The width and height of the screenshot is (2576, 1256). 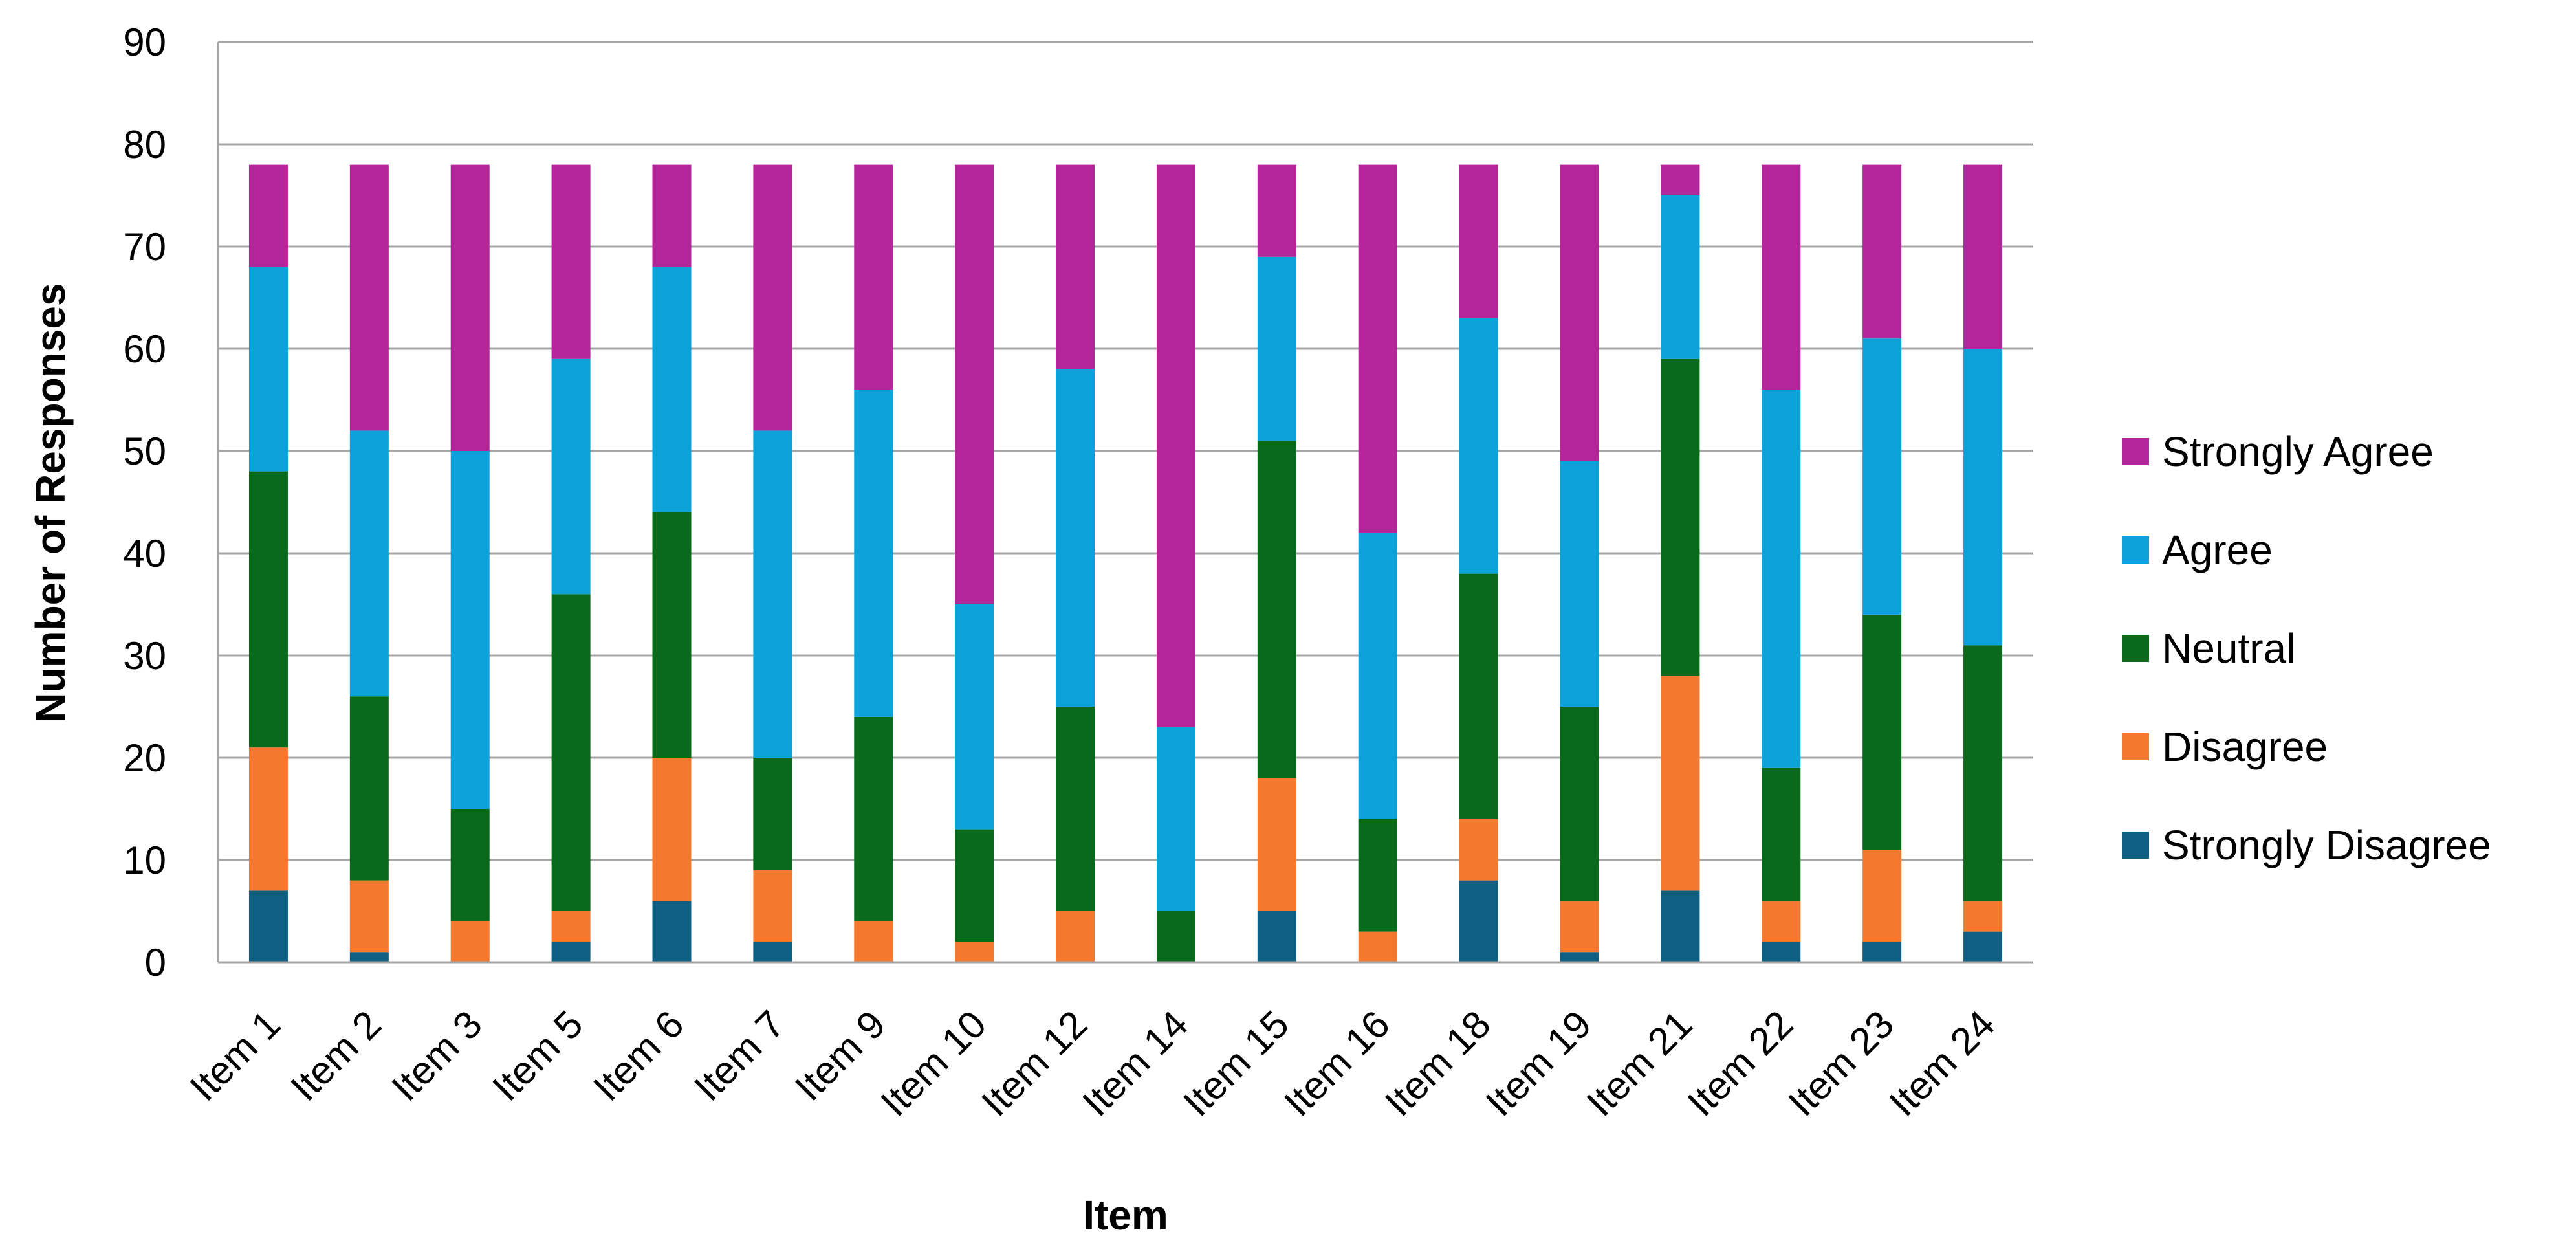 I want to click on legend-label: Neutral, so click(x=2228, y=648).